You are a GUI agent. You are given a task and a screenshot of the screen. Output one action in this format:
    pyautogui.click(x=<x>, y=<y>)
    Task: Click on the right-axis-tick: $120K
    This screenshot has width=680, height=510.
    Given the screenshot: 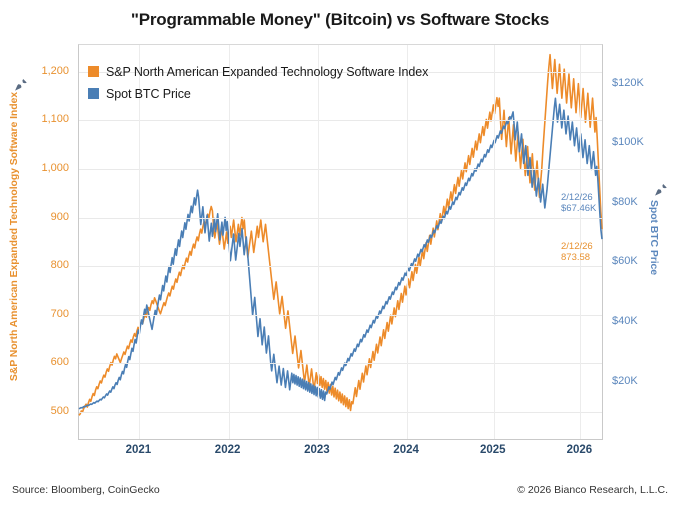 What is the action you would take?
    pyautogui.click(x=628, y=82)
    